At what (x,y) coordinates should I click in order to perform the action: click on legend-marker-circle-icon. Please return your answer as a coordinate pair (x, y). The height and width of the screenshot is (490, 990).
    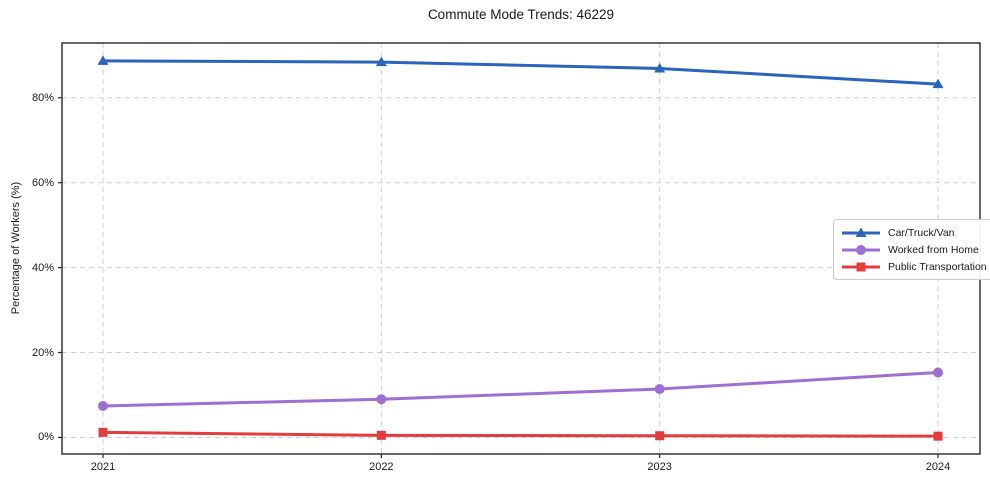
    Looking at the image, I should click on (861, 249).